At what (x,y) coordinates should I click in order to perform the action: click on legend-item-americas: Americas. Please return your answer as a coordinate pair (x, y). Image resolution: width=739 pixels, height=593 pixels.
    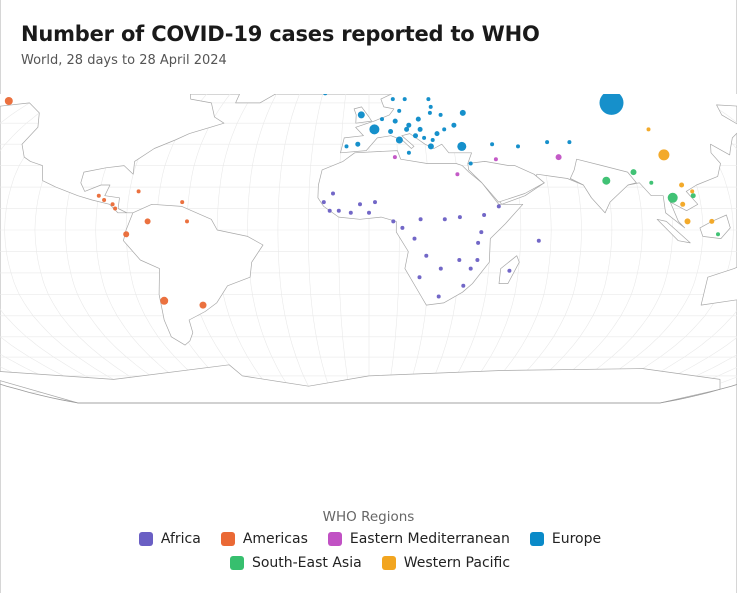
    Looking at the image, I should click on (264, 539).